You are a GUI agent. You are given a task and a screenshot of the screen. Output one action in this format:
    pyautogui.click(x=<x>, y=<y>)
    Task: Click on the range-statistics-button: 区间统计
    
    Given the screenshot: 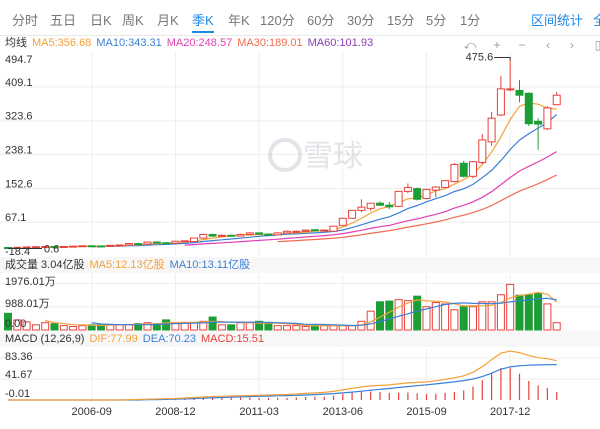 What is the action you would take?
    pyautogui.click(x=557, y=20)
    